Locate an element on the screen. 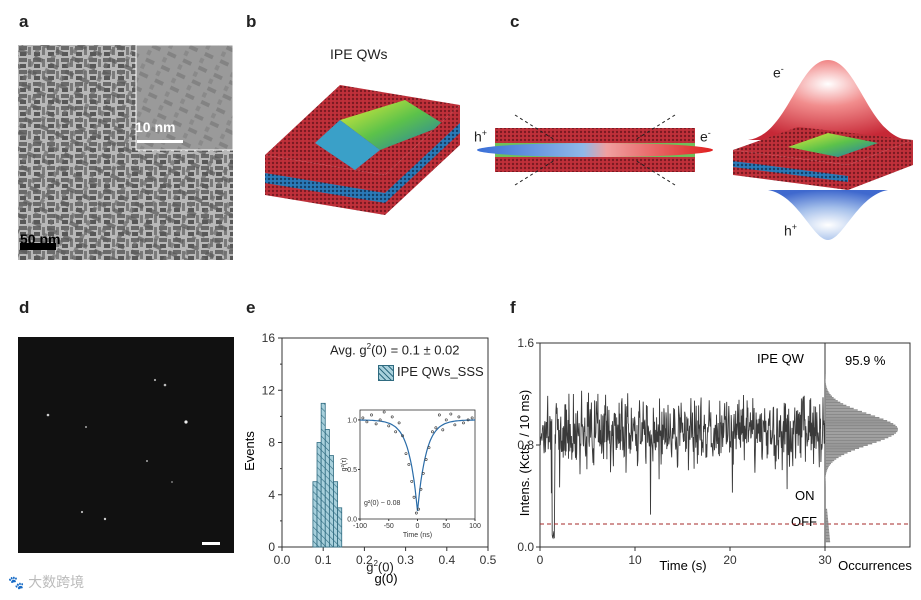 The height and width of the screenshot is (600, 921). f-xlabel: Time (s) is located at coordinates (682, 565).